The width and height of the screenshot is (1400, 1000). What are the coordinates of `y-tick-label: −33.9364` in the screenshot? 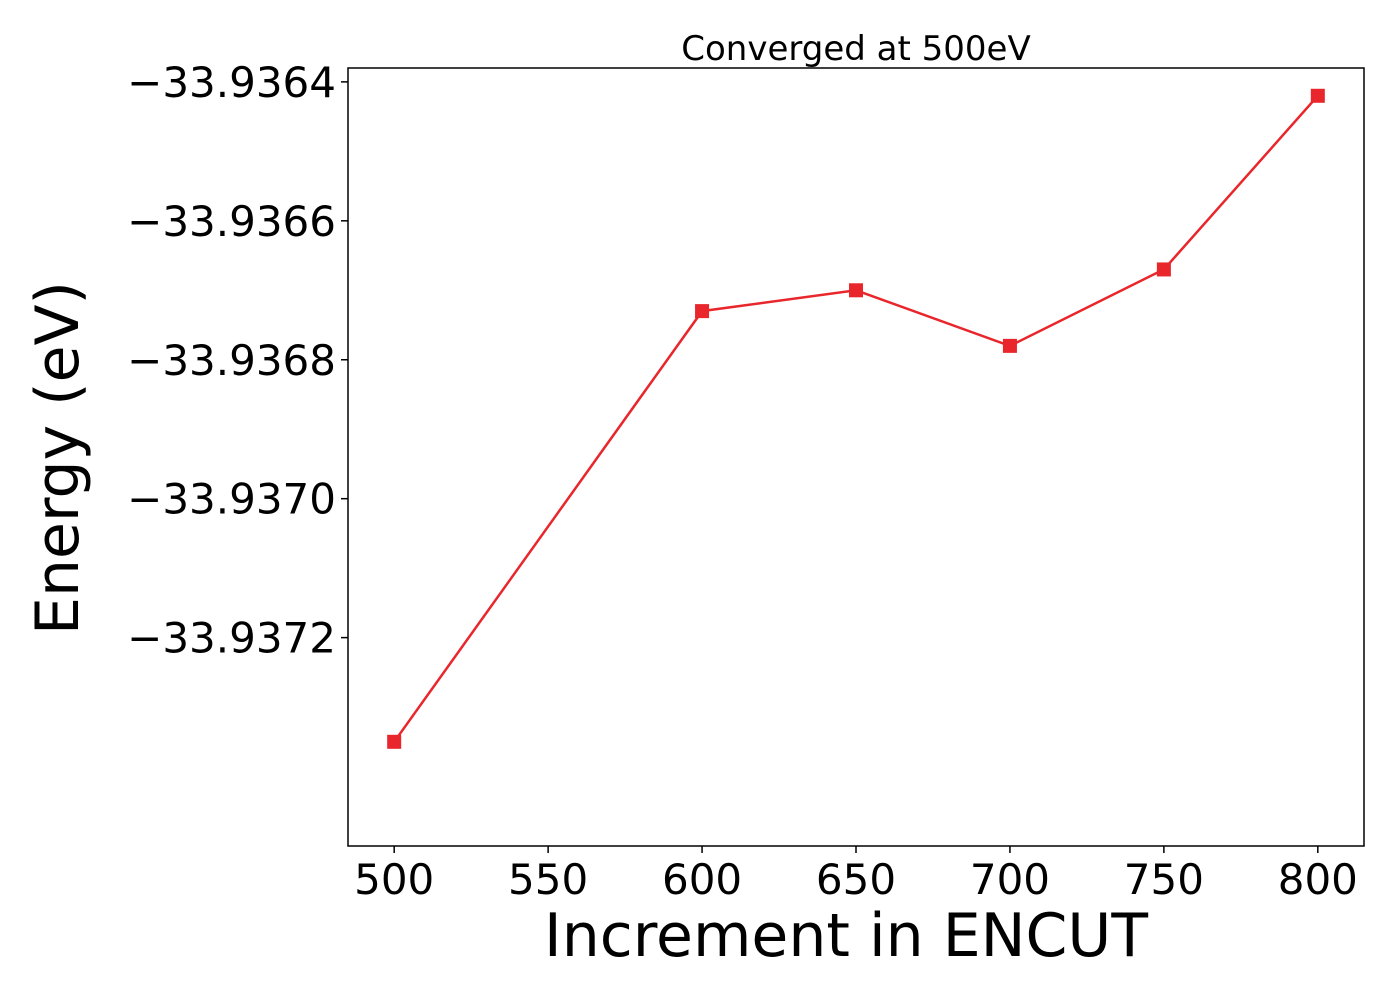 It's located at (231, 82).